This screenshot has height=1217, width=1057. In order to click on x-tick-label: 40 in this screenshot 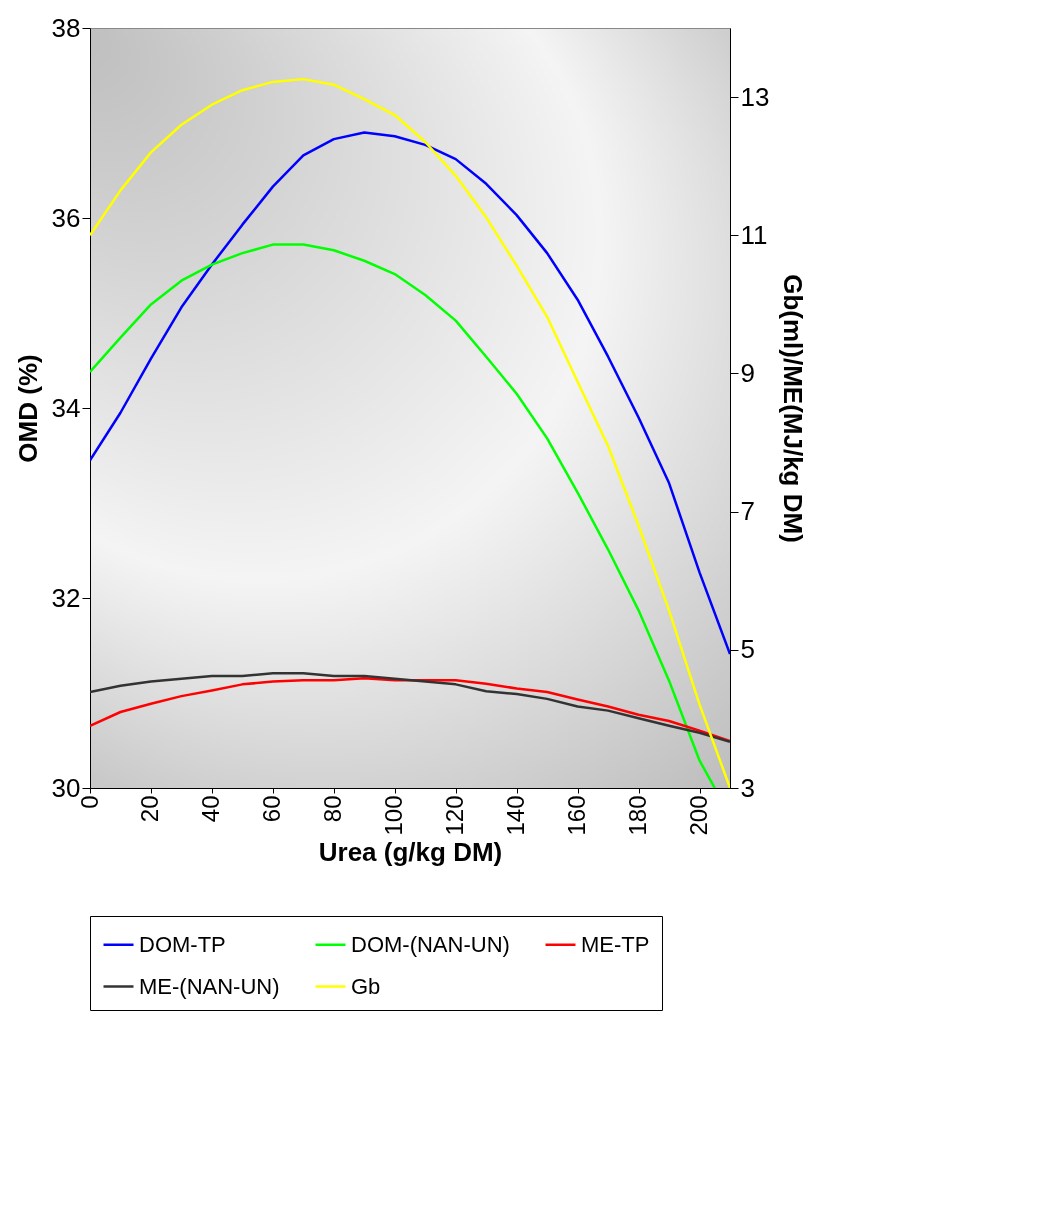, I will do `click(211, 809)`.